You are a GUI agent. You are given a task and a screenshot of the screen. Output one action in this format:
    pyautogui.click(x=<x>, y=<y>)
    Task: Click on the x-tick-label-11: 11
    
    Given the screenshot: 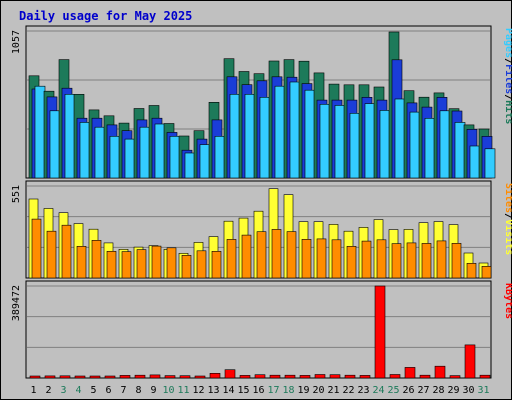 What is the action you would take?
    pyautogui.click(x=183, y=390)
    